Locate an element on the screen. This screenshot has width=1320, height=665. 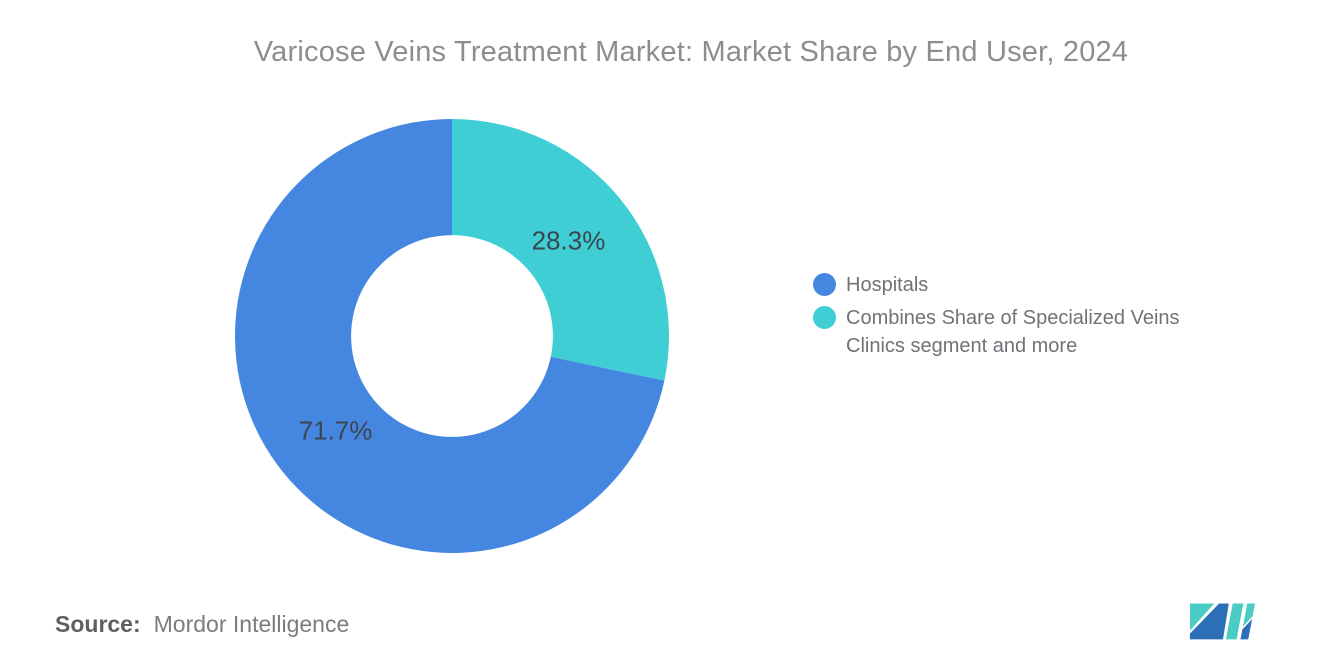
legend-marker-hospitals-icon is located at coordinates (824, 284).